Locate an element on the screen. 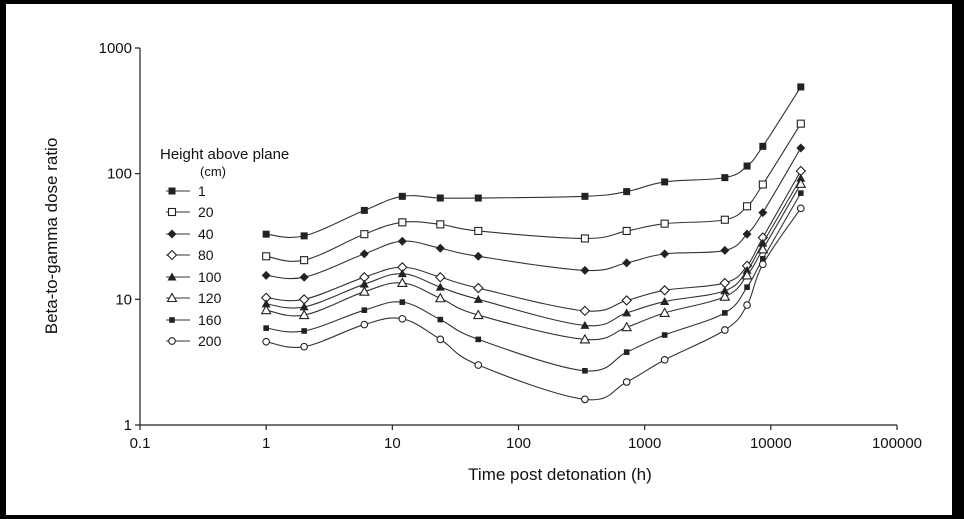  legend-unit: (cm) is located at coordinates (213, 171).